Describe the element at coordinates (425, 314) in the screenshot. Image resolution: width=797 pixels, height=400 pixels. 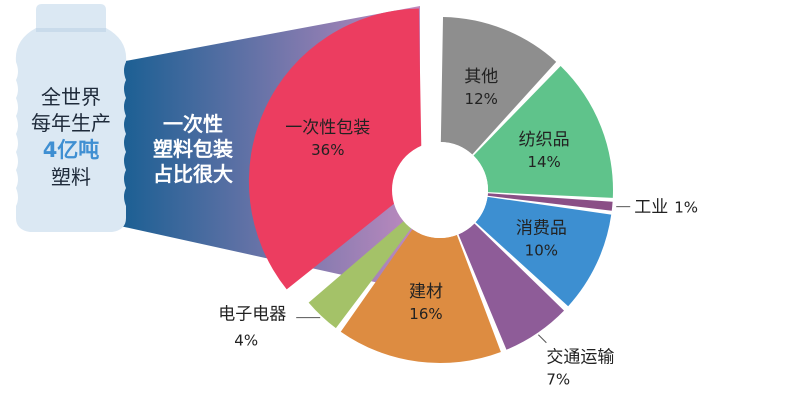
I see `slice-pct-7: 16%` at that location.